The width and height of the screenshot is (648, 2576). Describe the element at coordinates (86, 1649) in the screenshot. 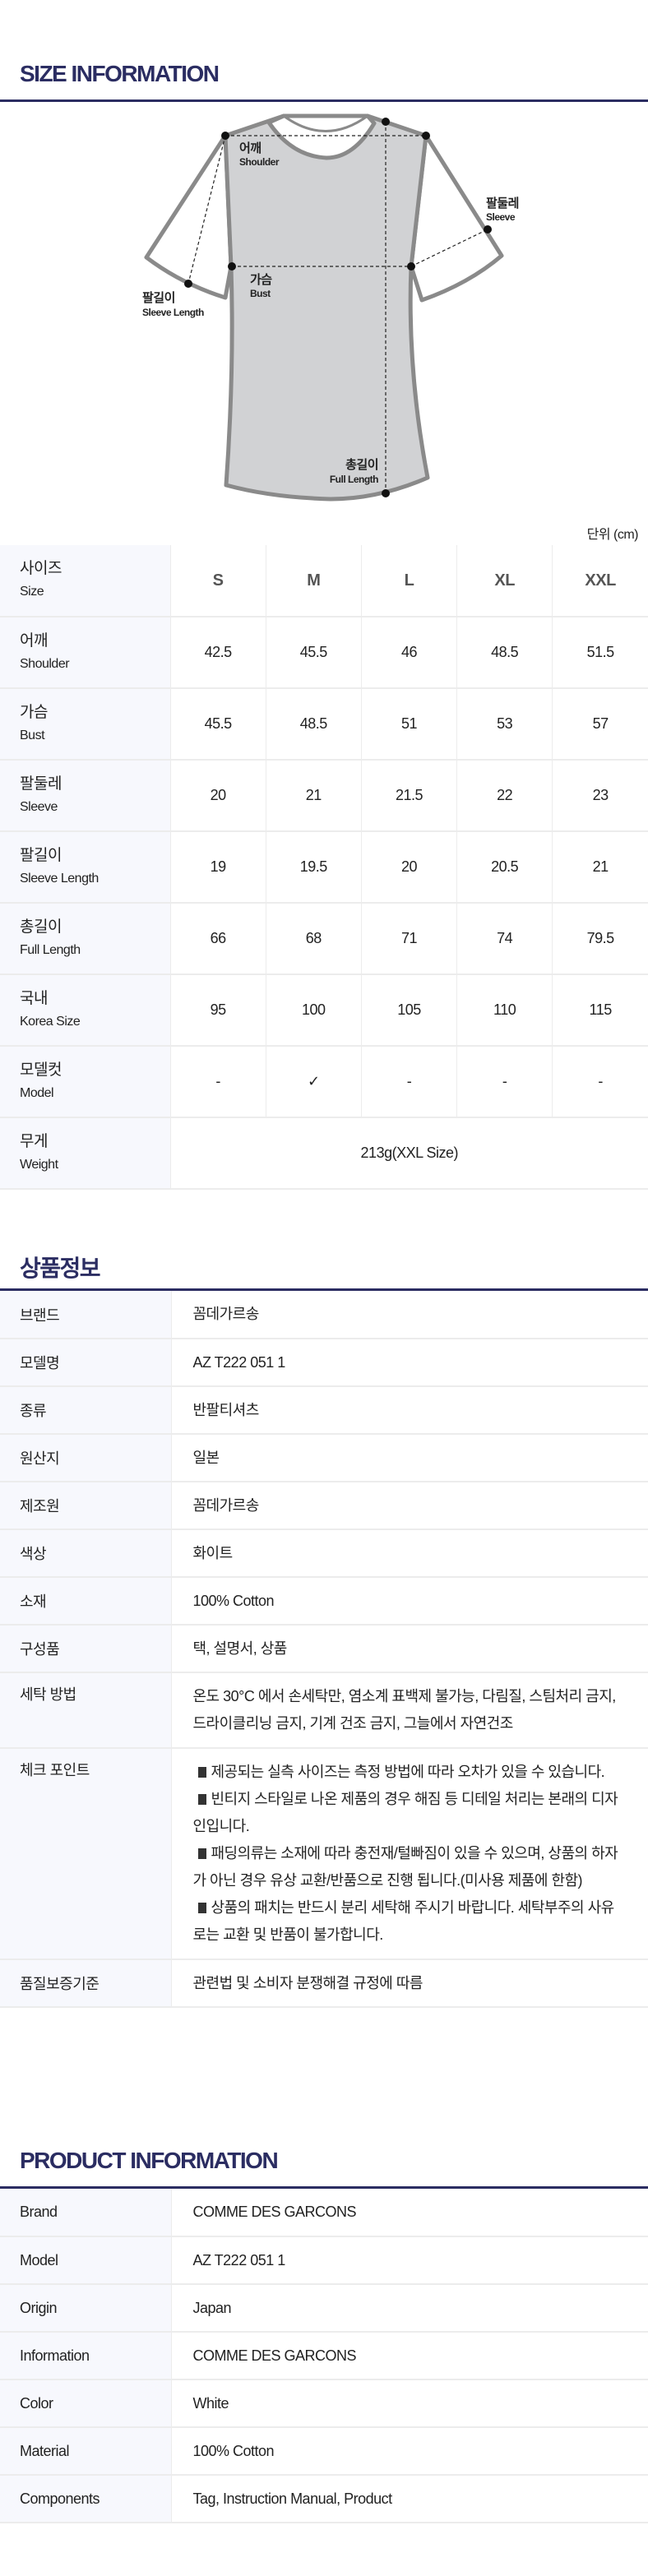

I see `info-label: 구성품` at that location.